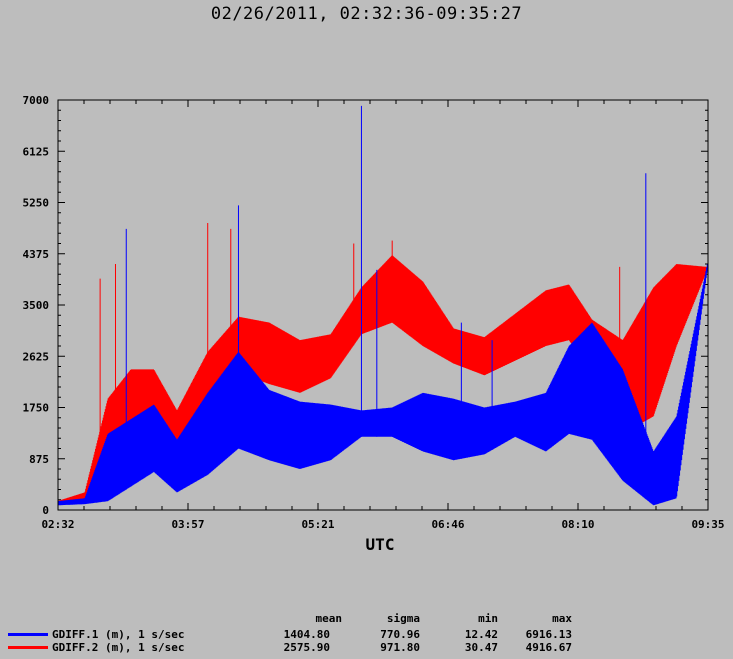 This screenshot has width=733, height=659. What do you see at coordinates (36, 305) in the screenshot?
I see `y-tick-label: 3500` at bounding box center [36, 305].